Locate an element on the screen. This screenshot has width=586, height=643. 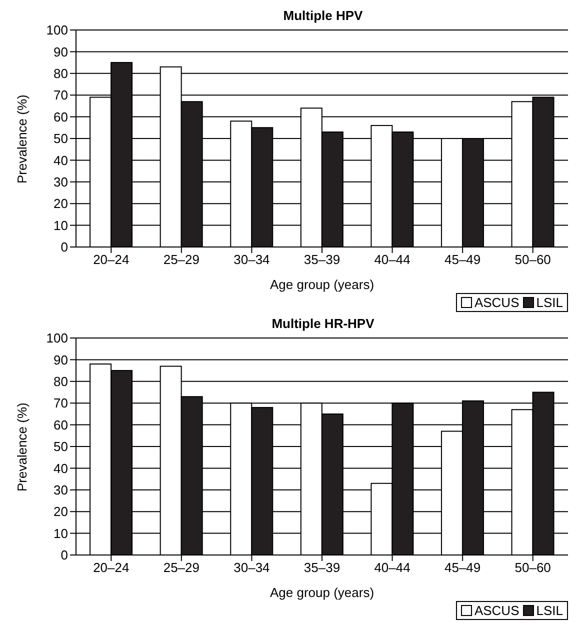
chart-title: Multiple HPV is located at coordinates (323, 16).